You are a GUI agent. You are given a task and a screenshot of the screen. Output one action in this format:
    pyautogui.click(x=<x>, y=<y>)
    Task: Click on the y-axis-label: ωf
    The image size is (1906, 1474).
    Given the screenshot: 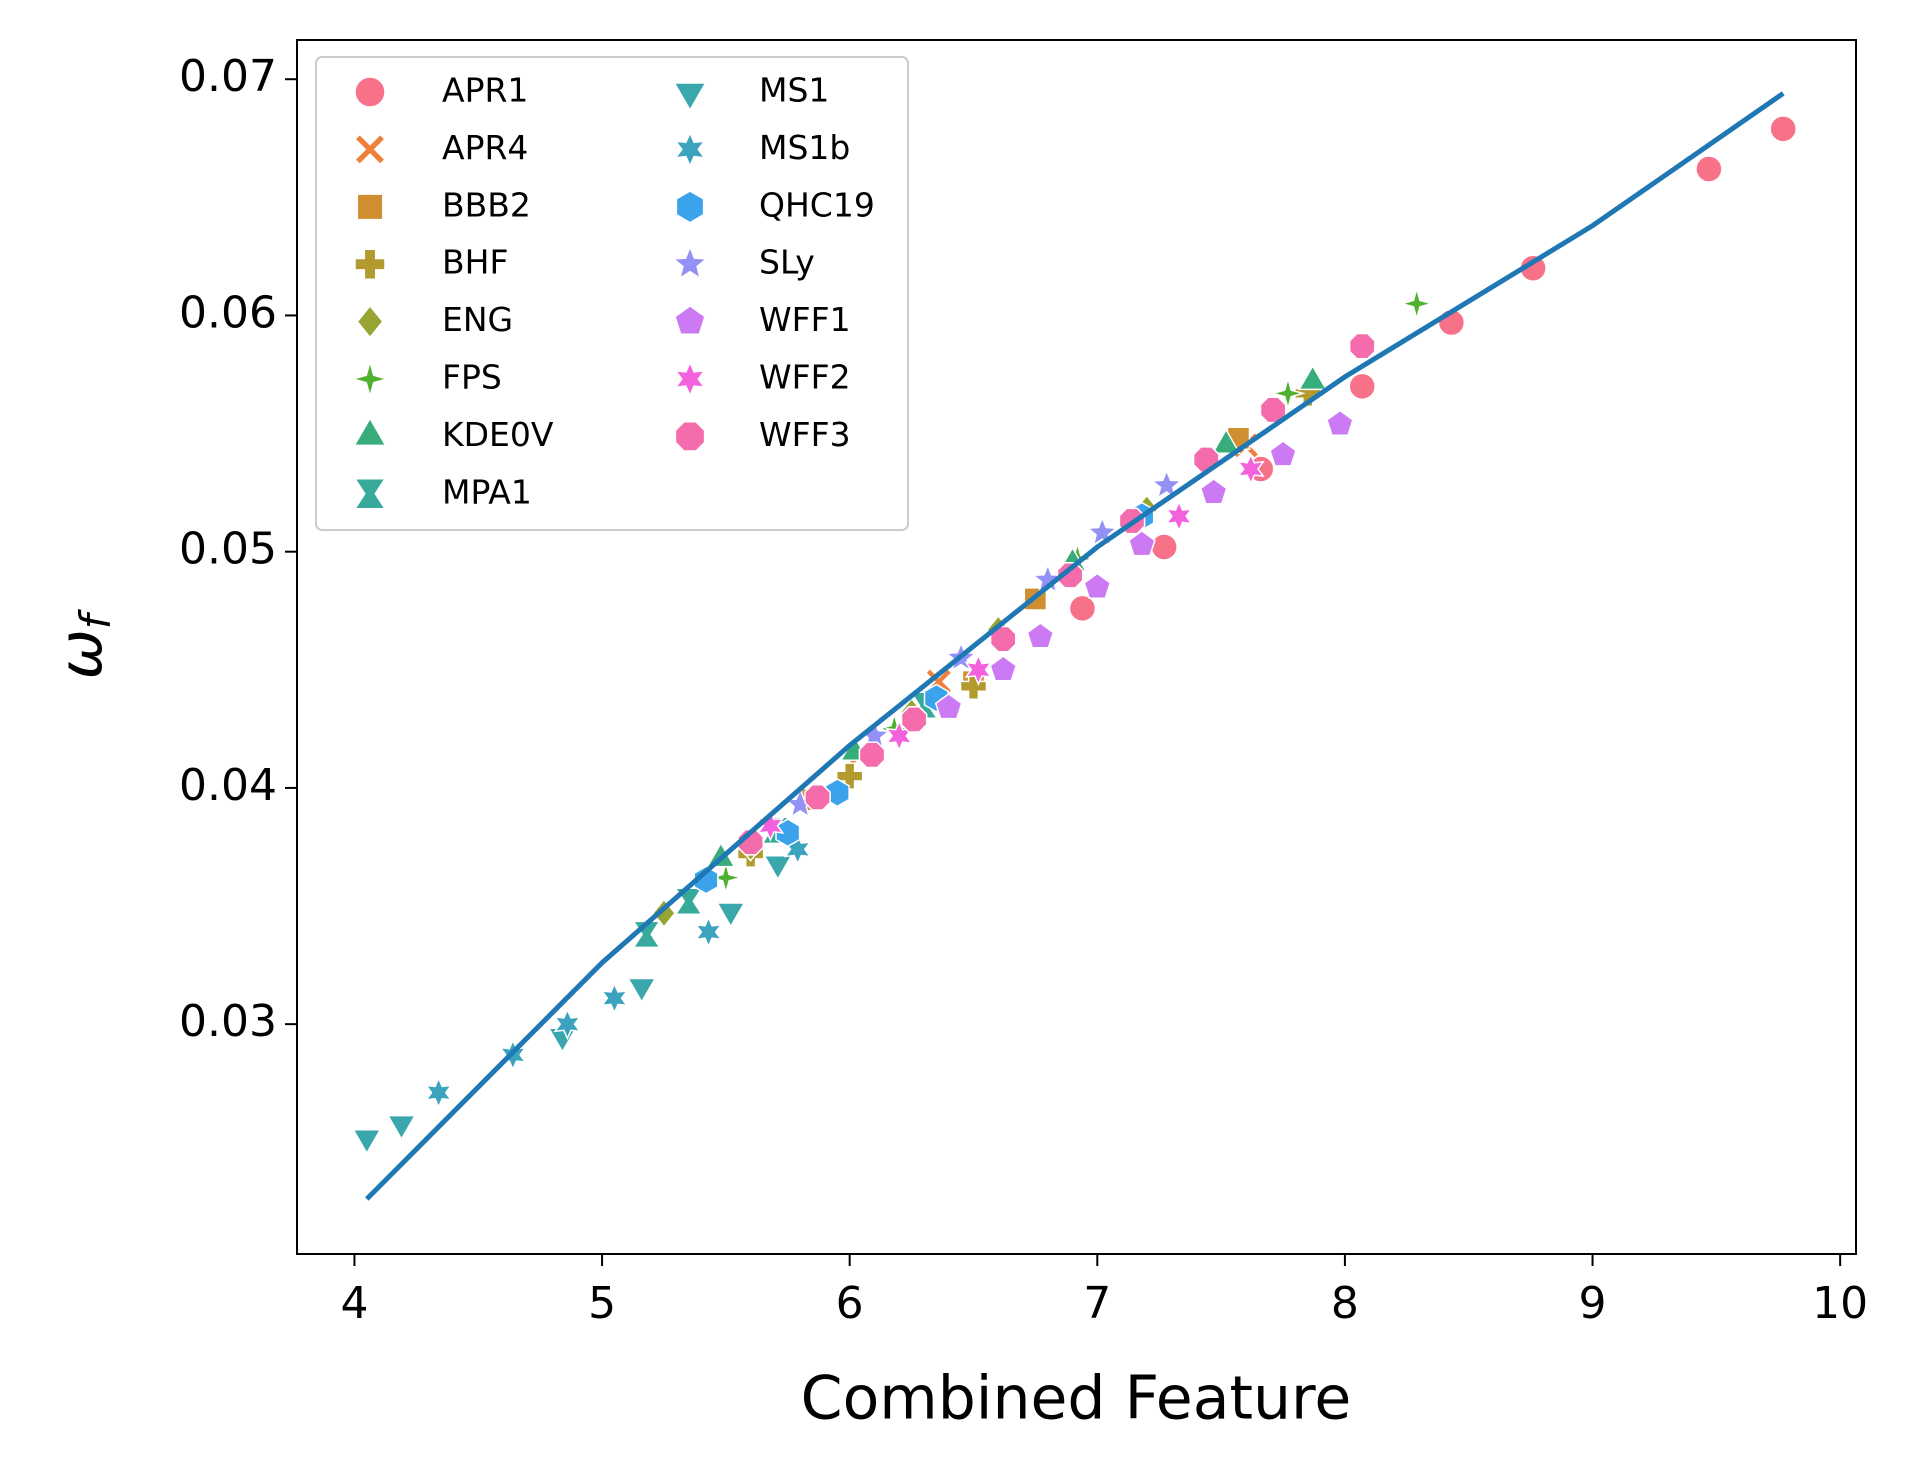 What is the action you would take?
    pyautogui.click(x=83, y=643)
    